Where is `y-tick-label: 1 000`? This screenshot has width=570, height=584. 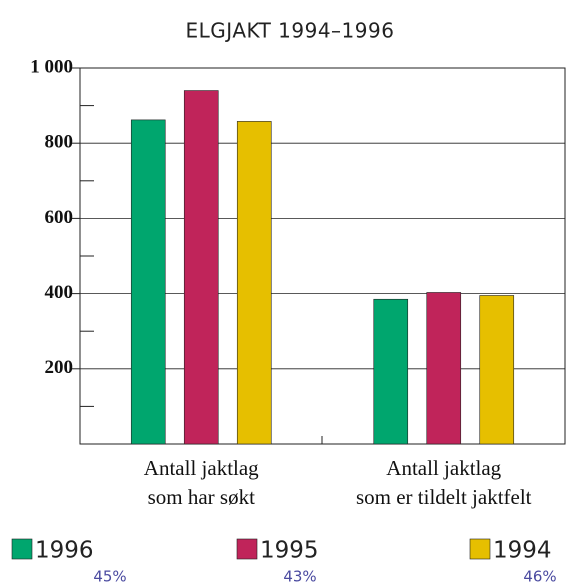 y-tick-label: 1 000 is located at coordinates (51, 66).